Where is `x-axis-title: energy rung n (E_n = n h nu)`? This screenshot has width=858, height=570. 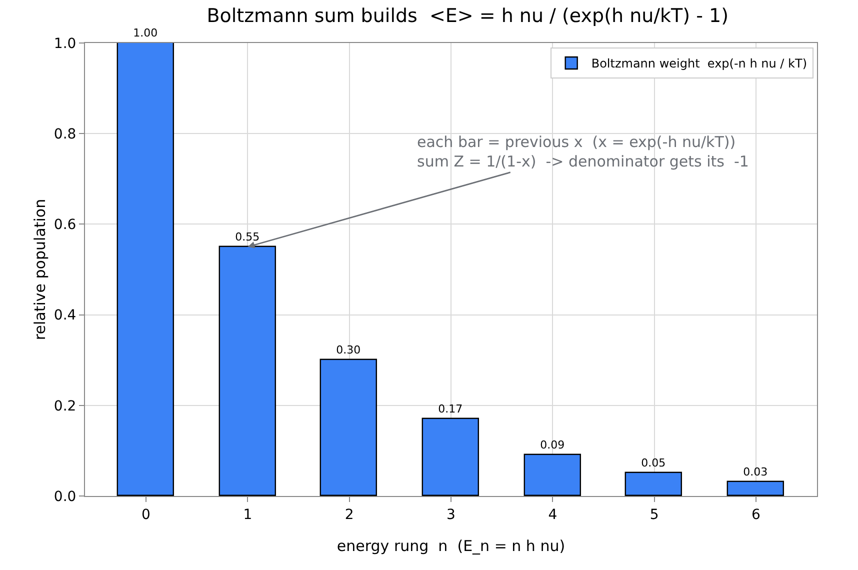 x-axis-title: energy rung n (E_n = n h nu) is located at coordinates (451, 546).